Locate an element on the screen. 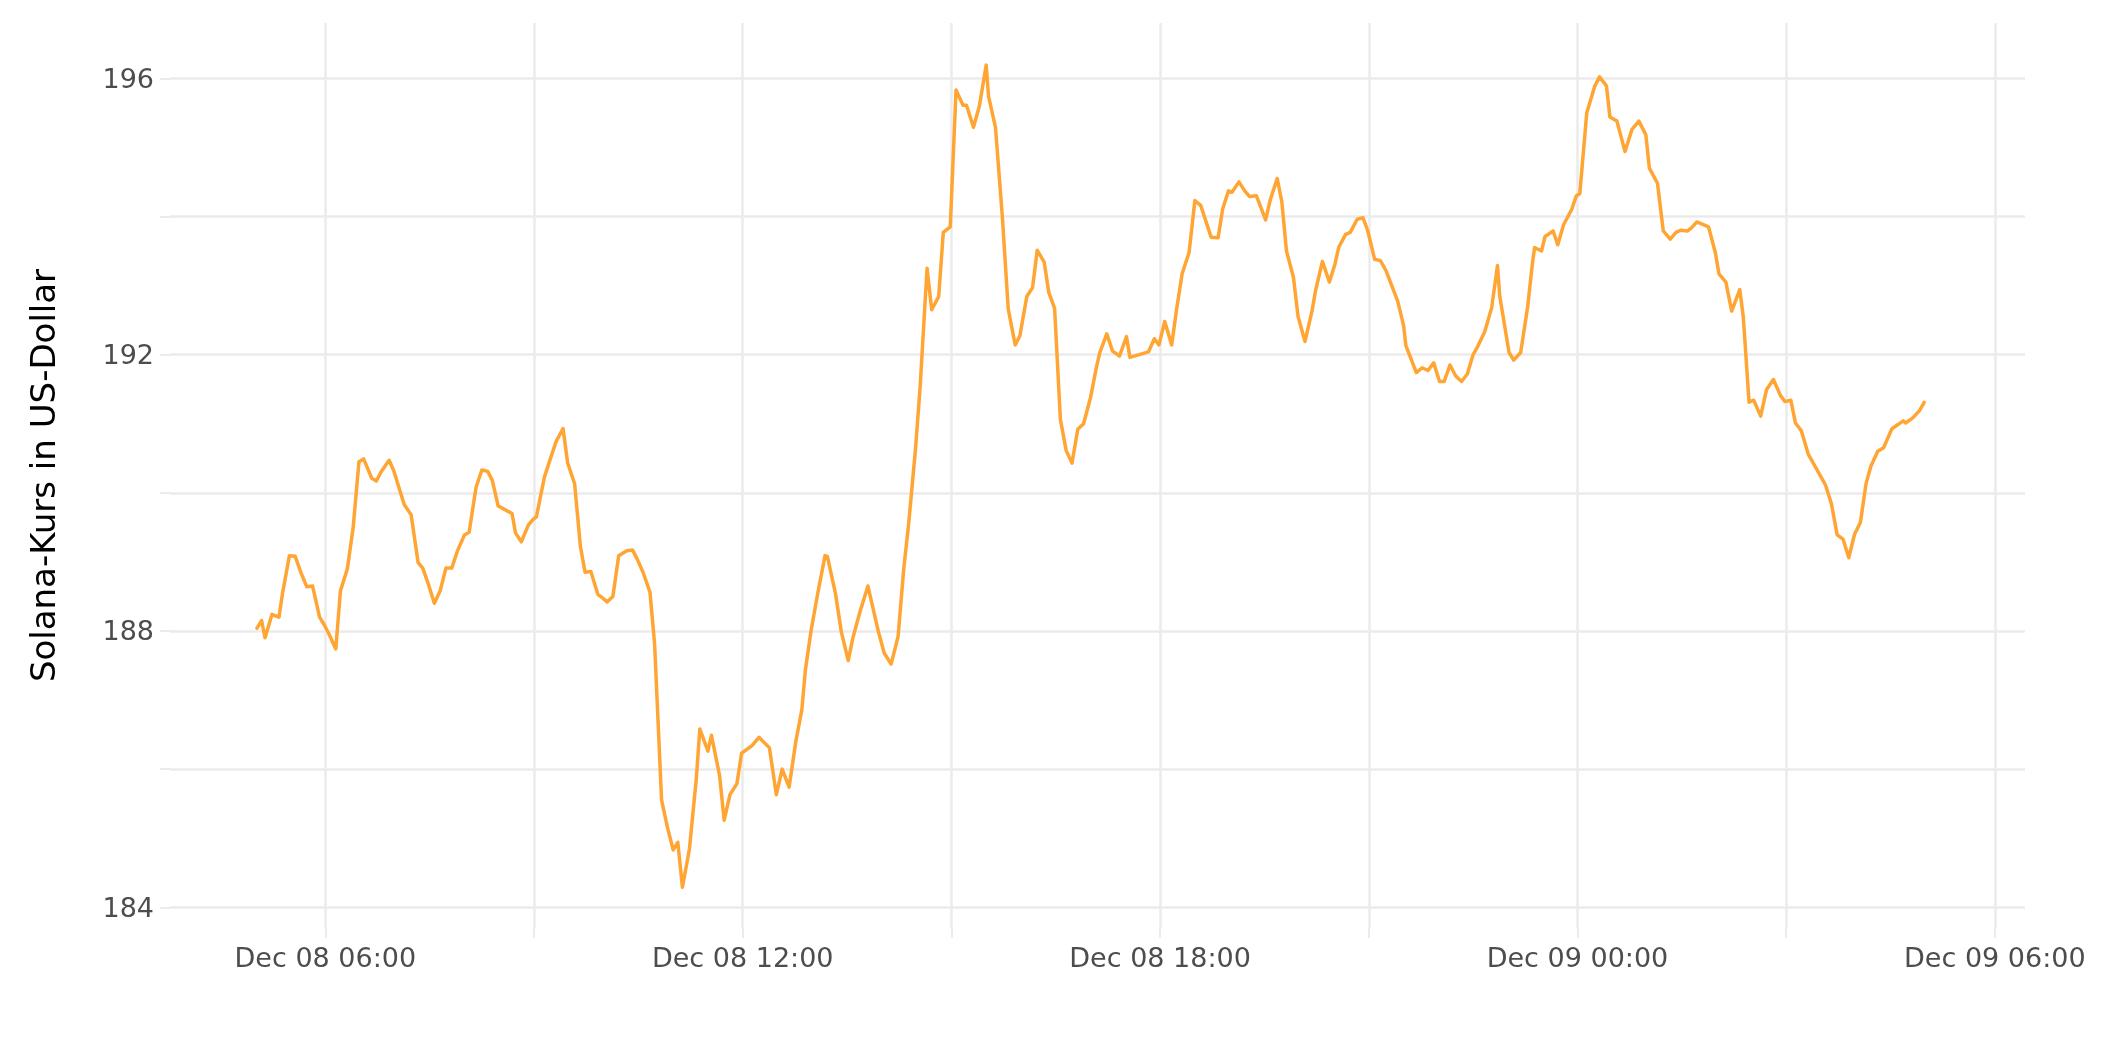  x-tick-label: Dec 08 18:00 is located at coordinates (1160, 957).